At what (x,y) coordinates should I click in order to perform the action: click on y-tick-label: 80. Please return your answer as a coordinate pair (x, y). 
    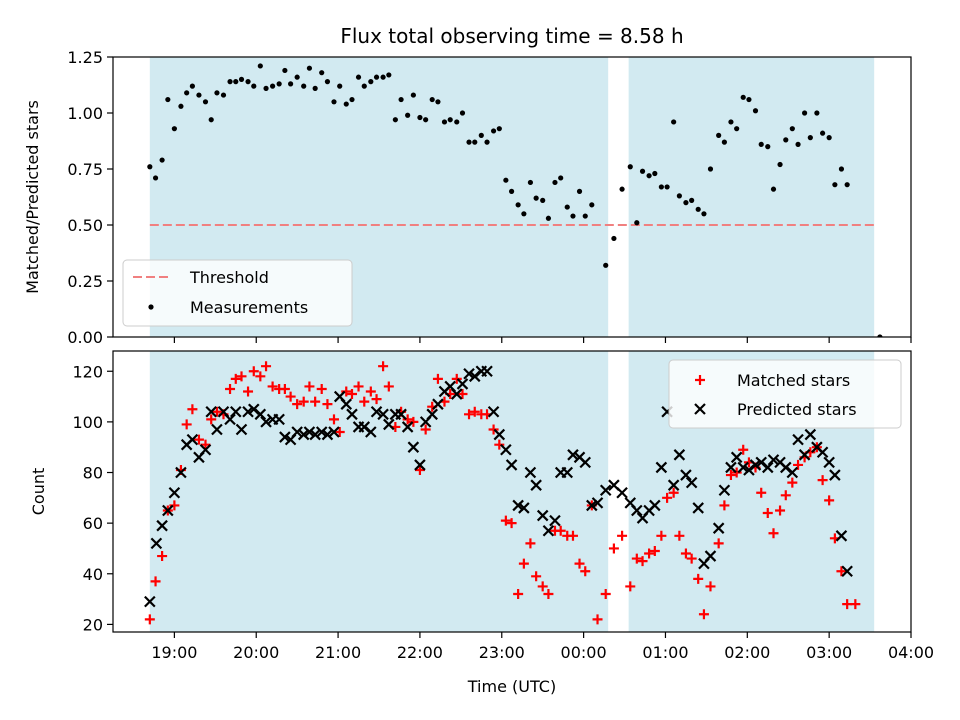
    Looking at the image, I should click on (93, 473).